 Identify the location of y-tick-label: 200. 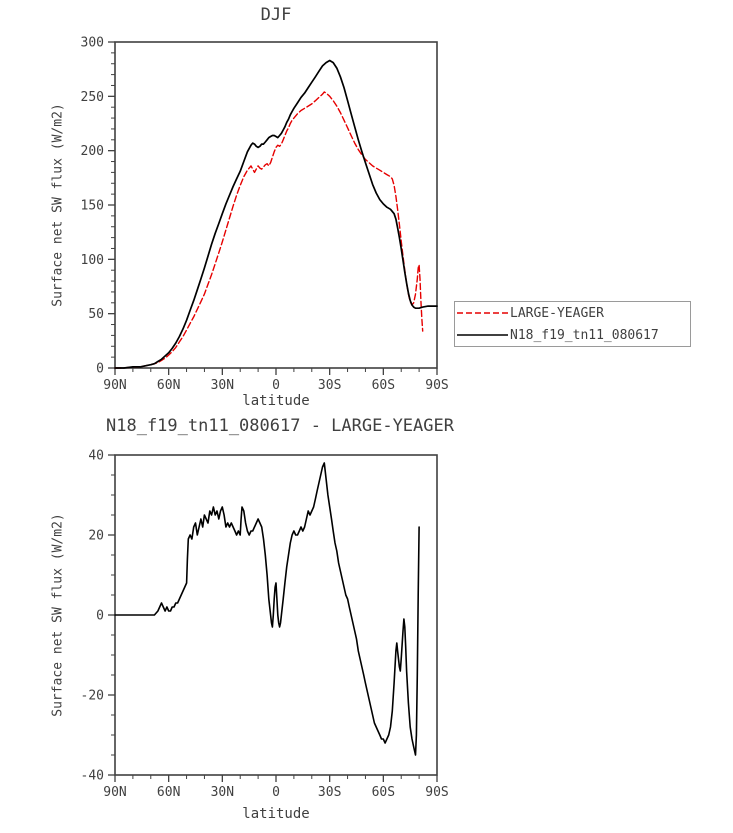
(92, 151).